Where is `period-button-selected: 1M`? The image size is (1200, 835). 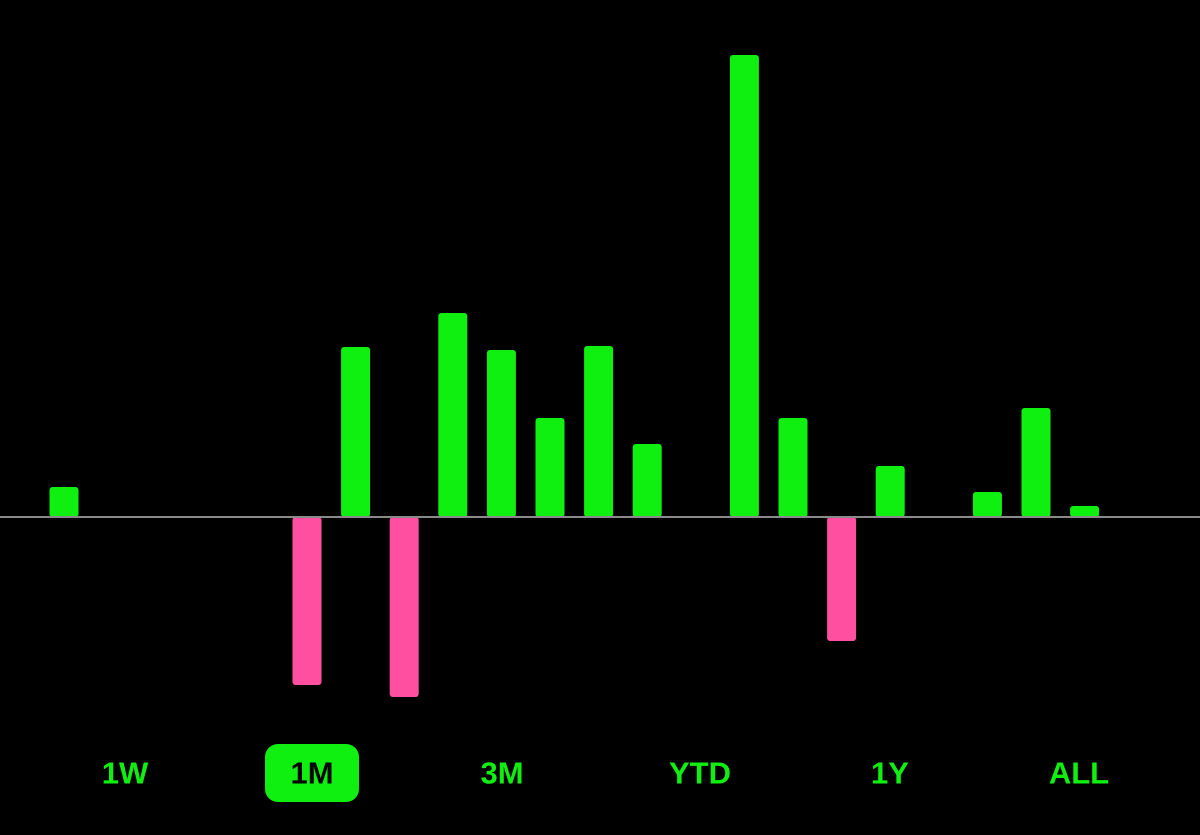 period-button-selected: 1M is located at coordinates (311, 773).